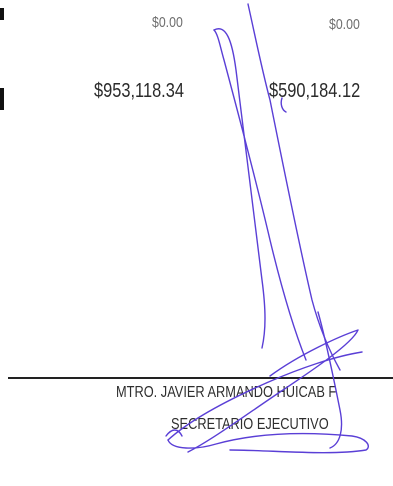  Describe the element at coordinates (250, 424) in the screenshot. I see `signatory-title: SECRETARIO EJECUTIVO` at that location.